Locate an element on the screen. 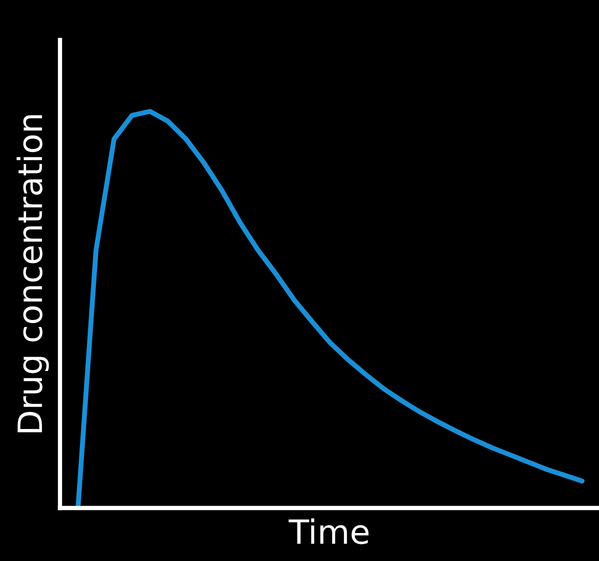 Image resolution: width=599 pixels, height=561 pixels. x-axis-title: Time is located at coordinates (328, 531).